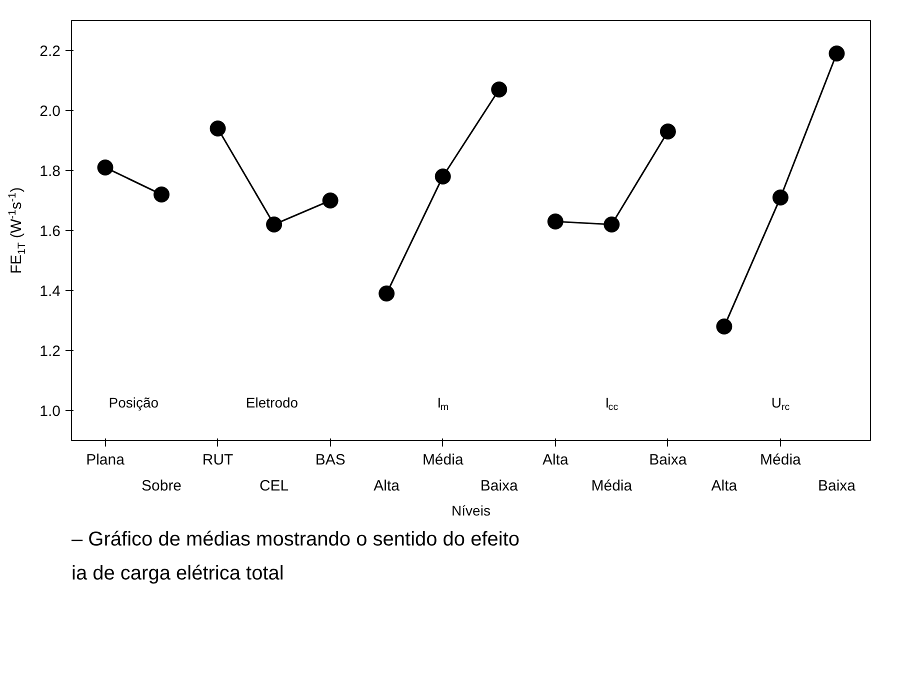 The image size is (900, 700). I want to click on y-axis-title: FE1T (W-1s-1), so click(17, 230).